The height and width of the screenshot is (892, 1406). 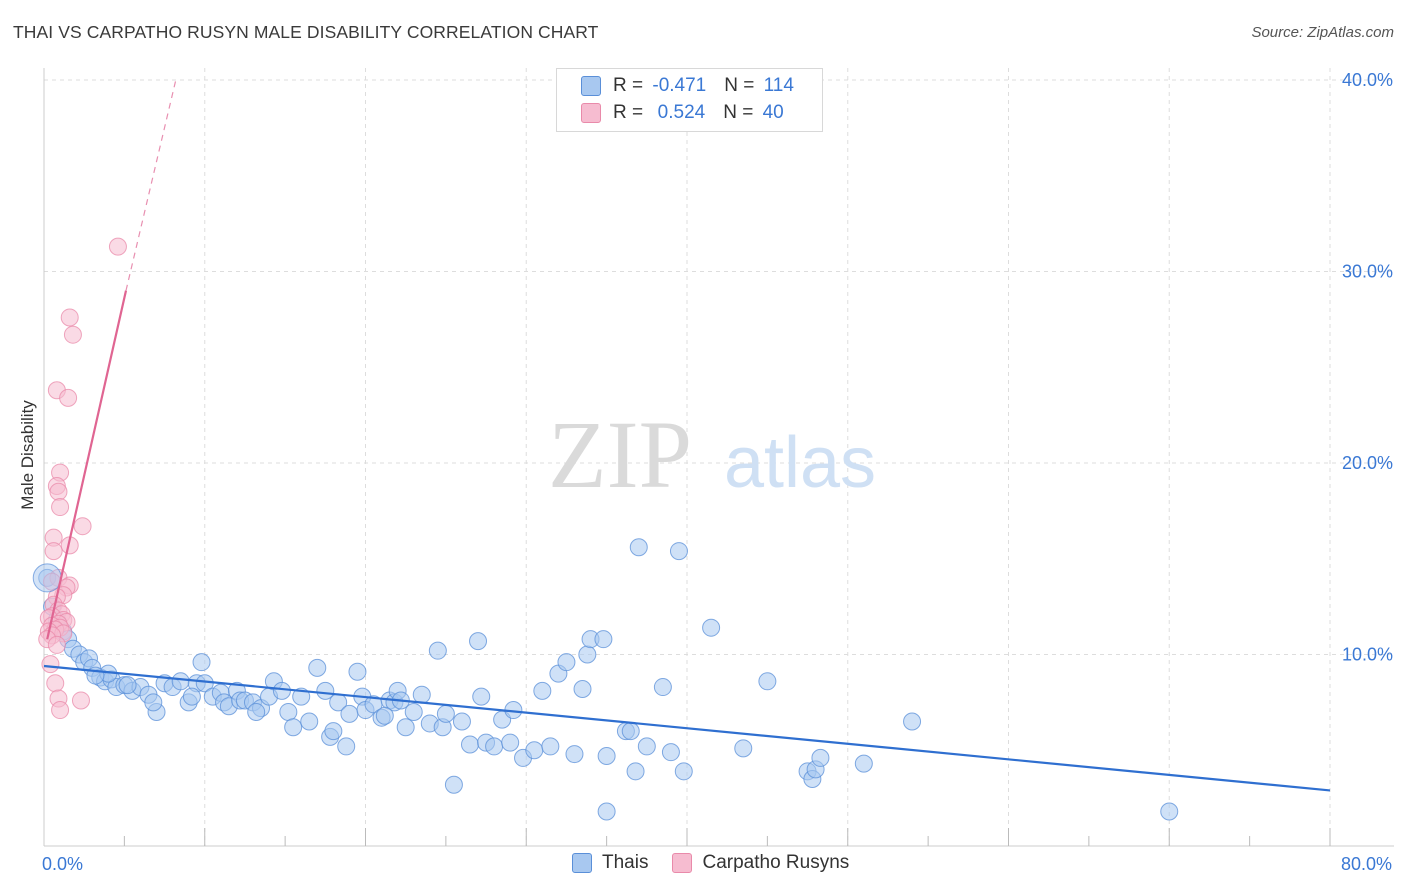 What do you see at coordinates (776, 862) in the screenshot?
I see `series-label-carpatho-rusyns: Carpatho Rusyns` at bounding box center [776, 862].